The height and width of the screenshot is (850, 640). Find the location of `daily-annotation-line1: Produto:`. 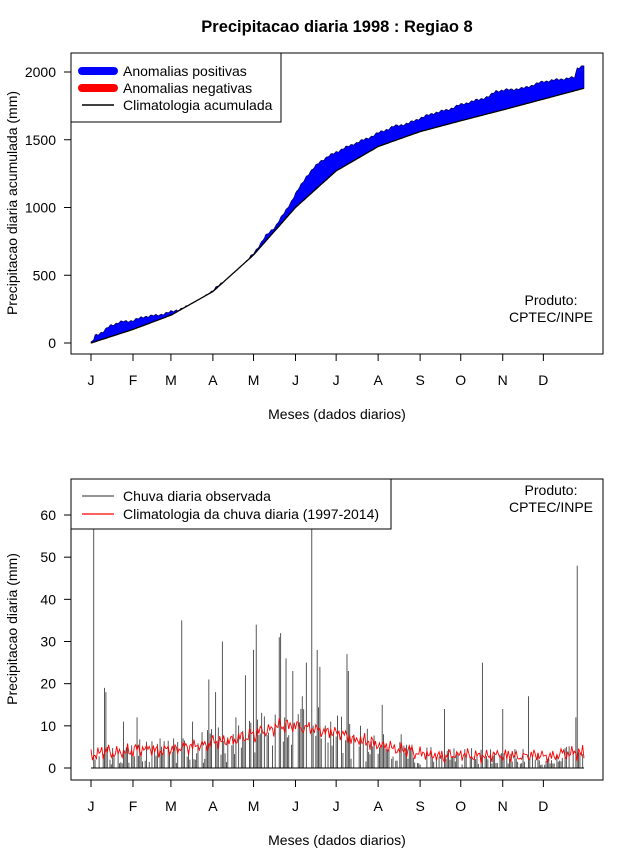

daily-annotation-line1: Produto: is located at coordinates (551, 490).